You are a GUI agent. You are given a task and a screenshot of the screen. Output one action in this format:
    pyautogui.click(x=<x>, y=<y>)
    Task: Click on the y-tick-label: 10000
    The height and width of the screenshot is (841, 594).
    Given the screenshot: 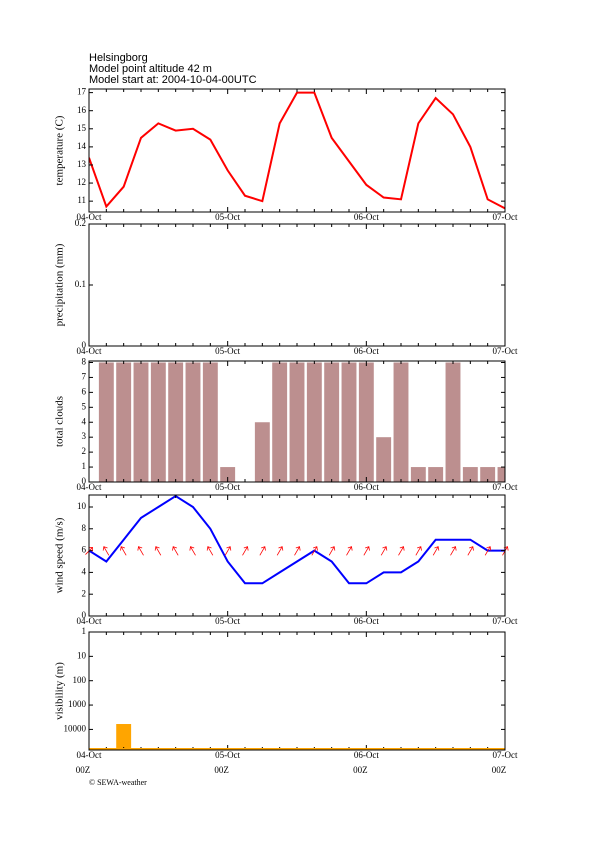 What is the action you would take?
    pyautogui.click(x=75, y=728)
    